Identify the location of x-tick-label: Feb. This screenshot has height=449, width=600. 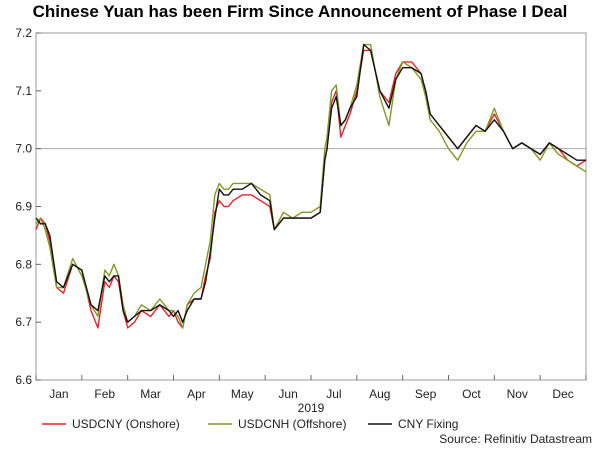
(104, 394).